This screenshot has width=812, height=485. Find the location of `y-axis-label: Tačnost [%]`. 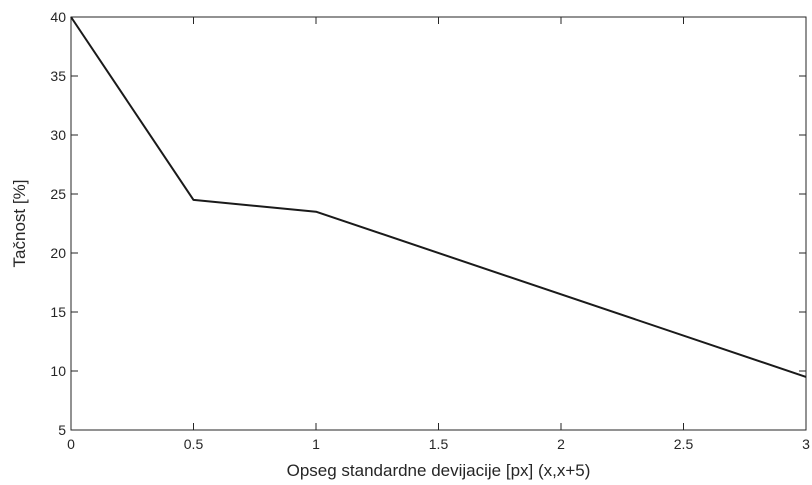

y-axis-label: Tačnost [%] is located at coordinates (19, 224).